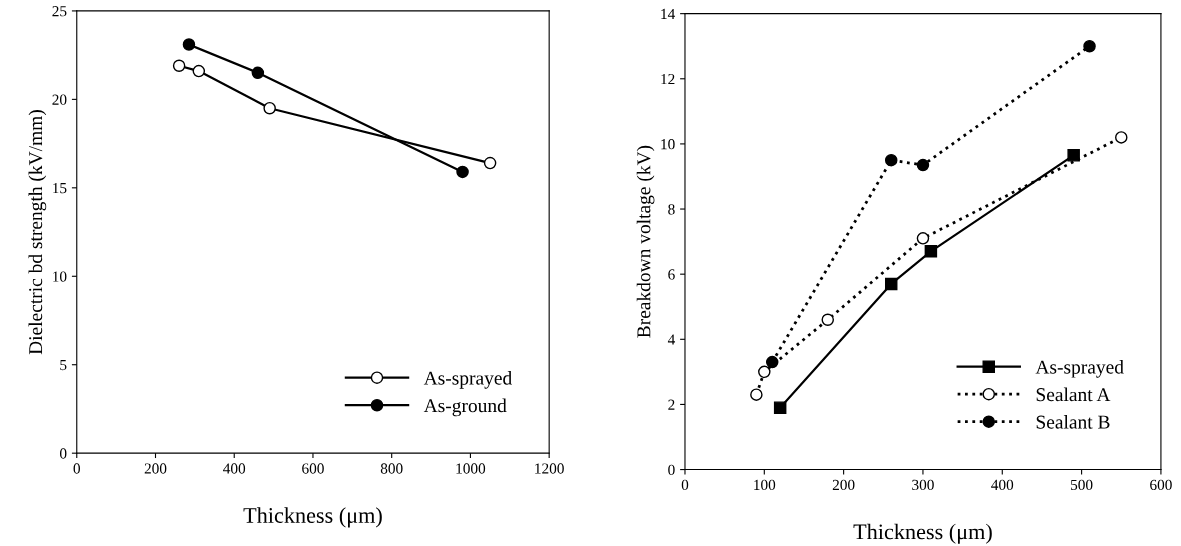 This screenshot has width=1181, height=546. What do you see at coordinates (59, 11) in the screenshot?
I see `y-tick-label: 25` at bounding box center [59, 11].